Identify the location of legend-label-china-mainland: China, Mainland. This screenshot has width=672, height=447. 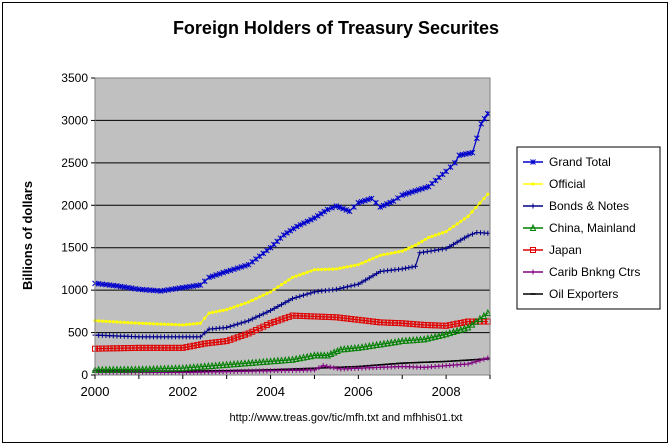
(592, 228).